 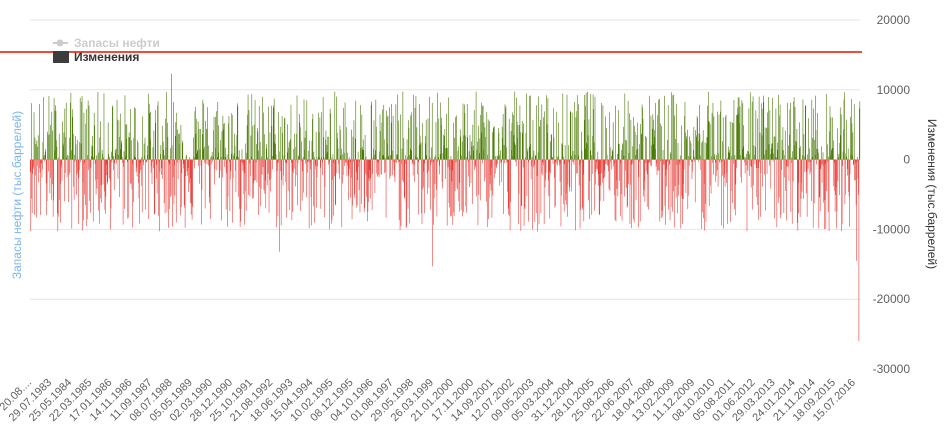 I want to click on legend-item-changes: Изменения, so click(x=96, y=57).